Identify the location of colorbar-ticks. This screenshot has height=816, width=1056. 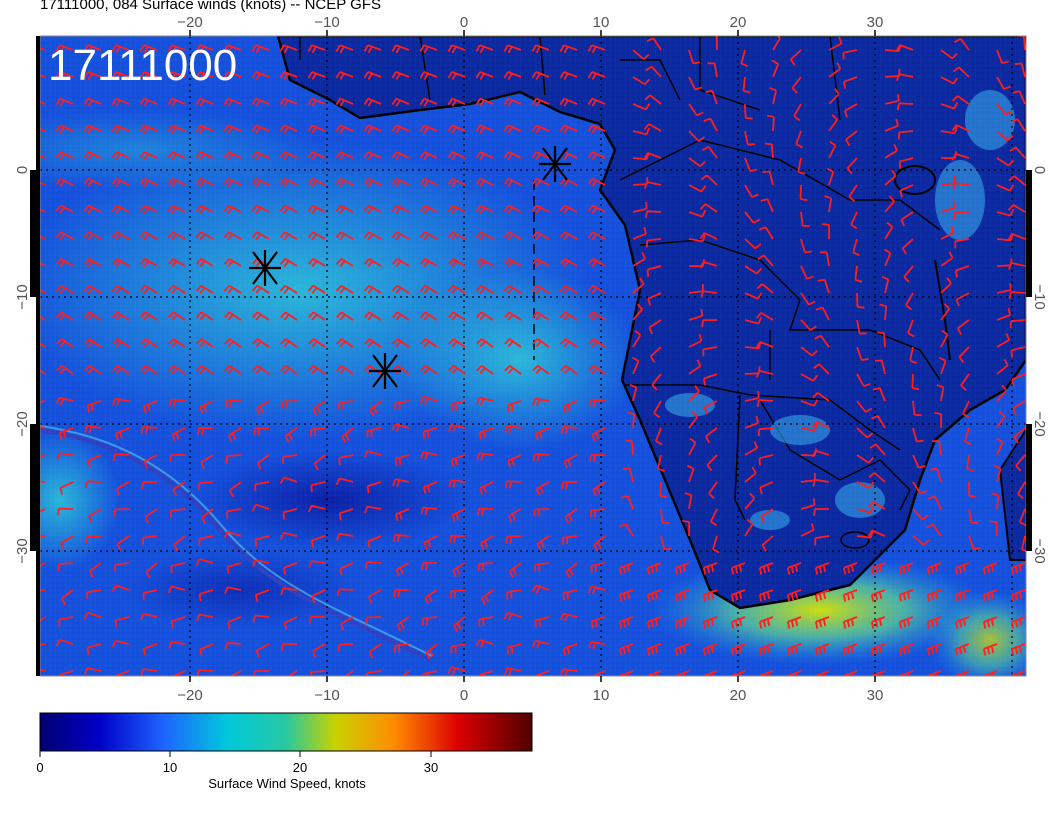
(235, 754).